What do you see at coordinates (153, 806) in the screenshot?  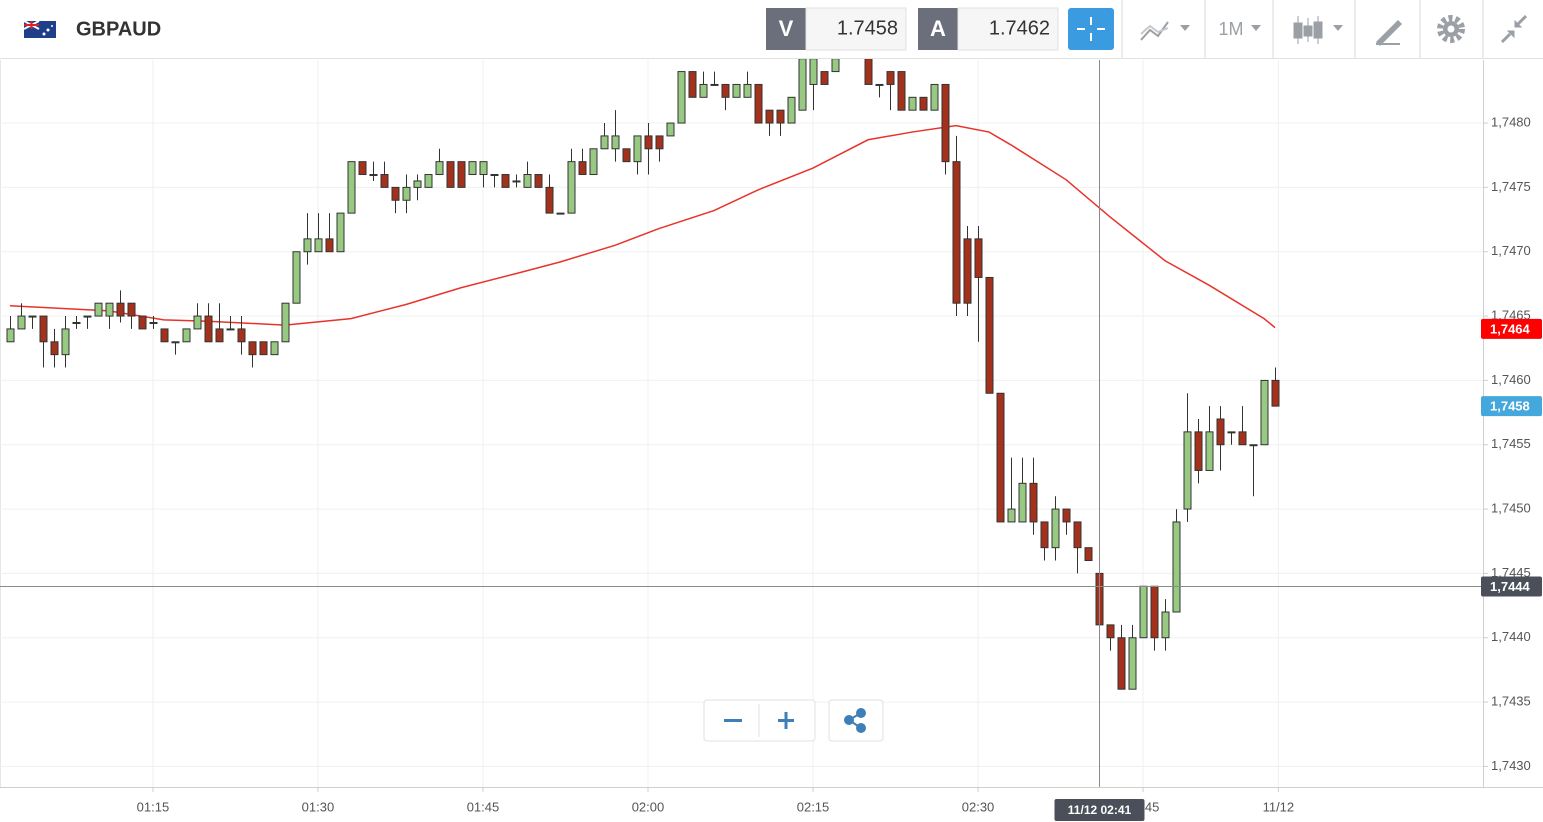 I see `x-tick-label: 01:15` at bounding box center [153, 806].